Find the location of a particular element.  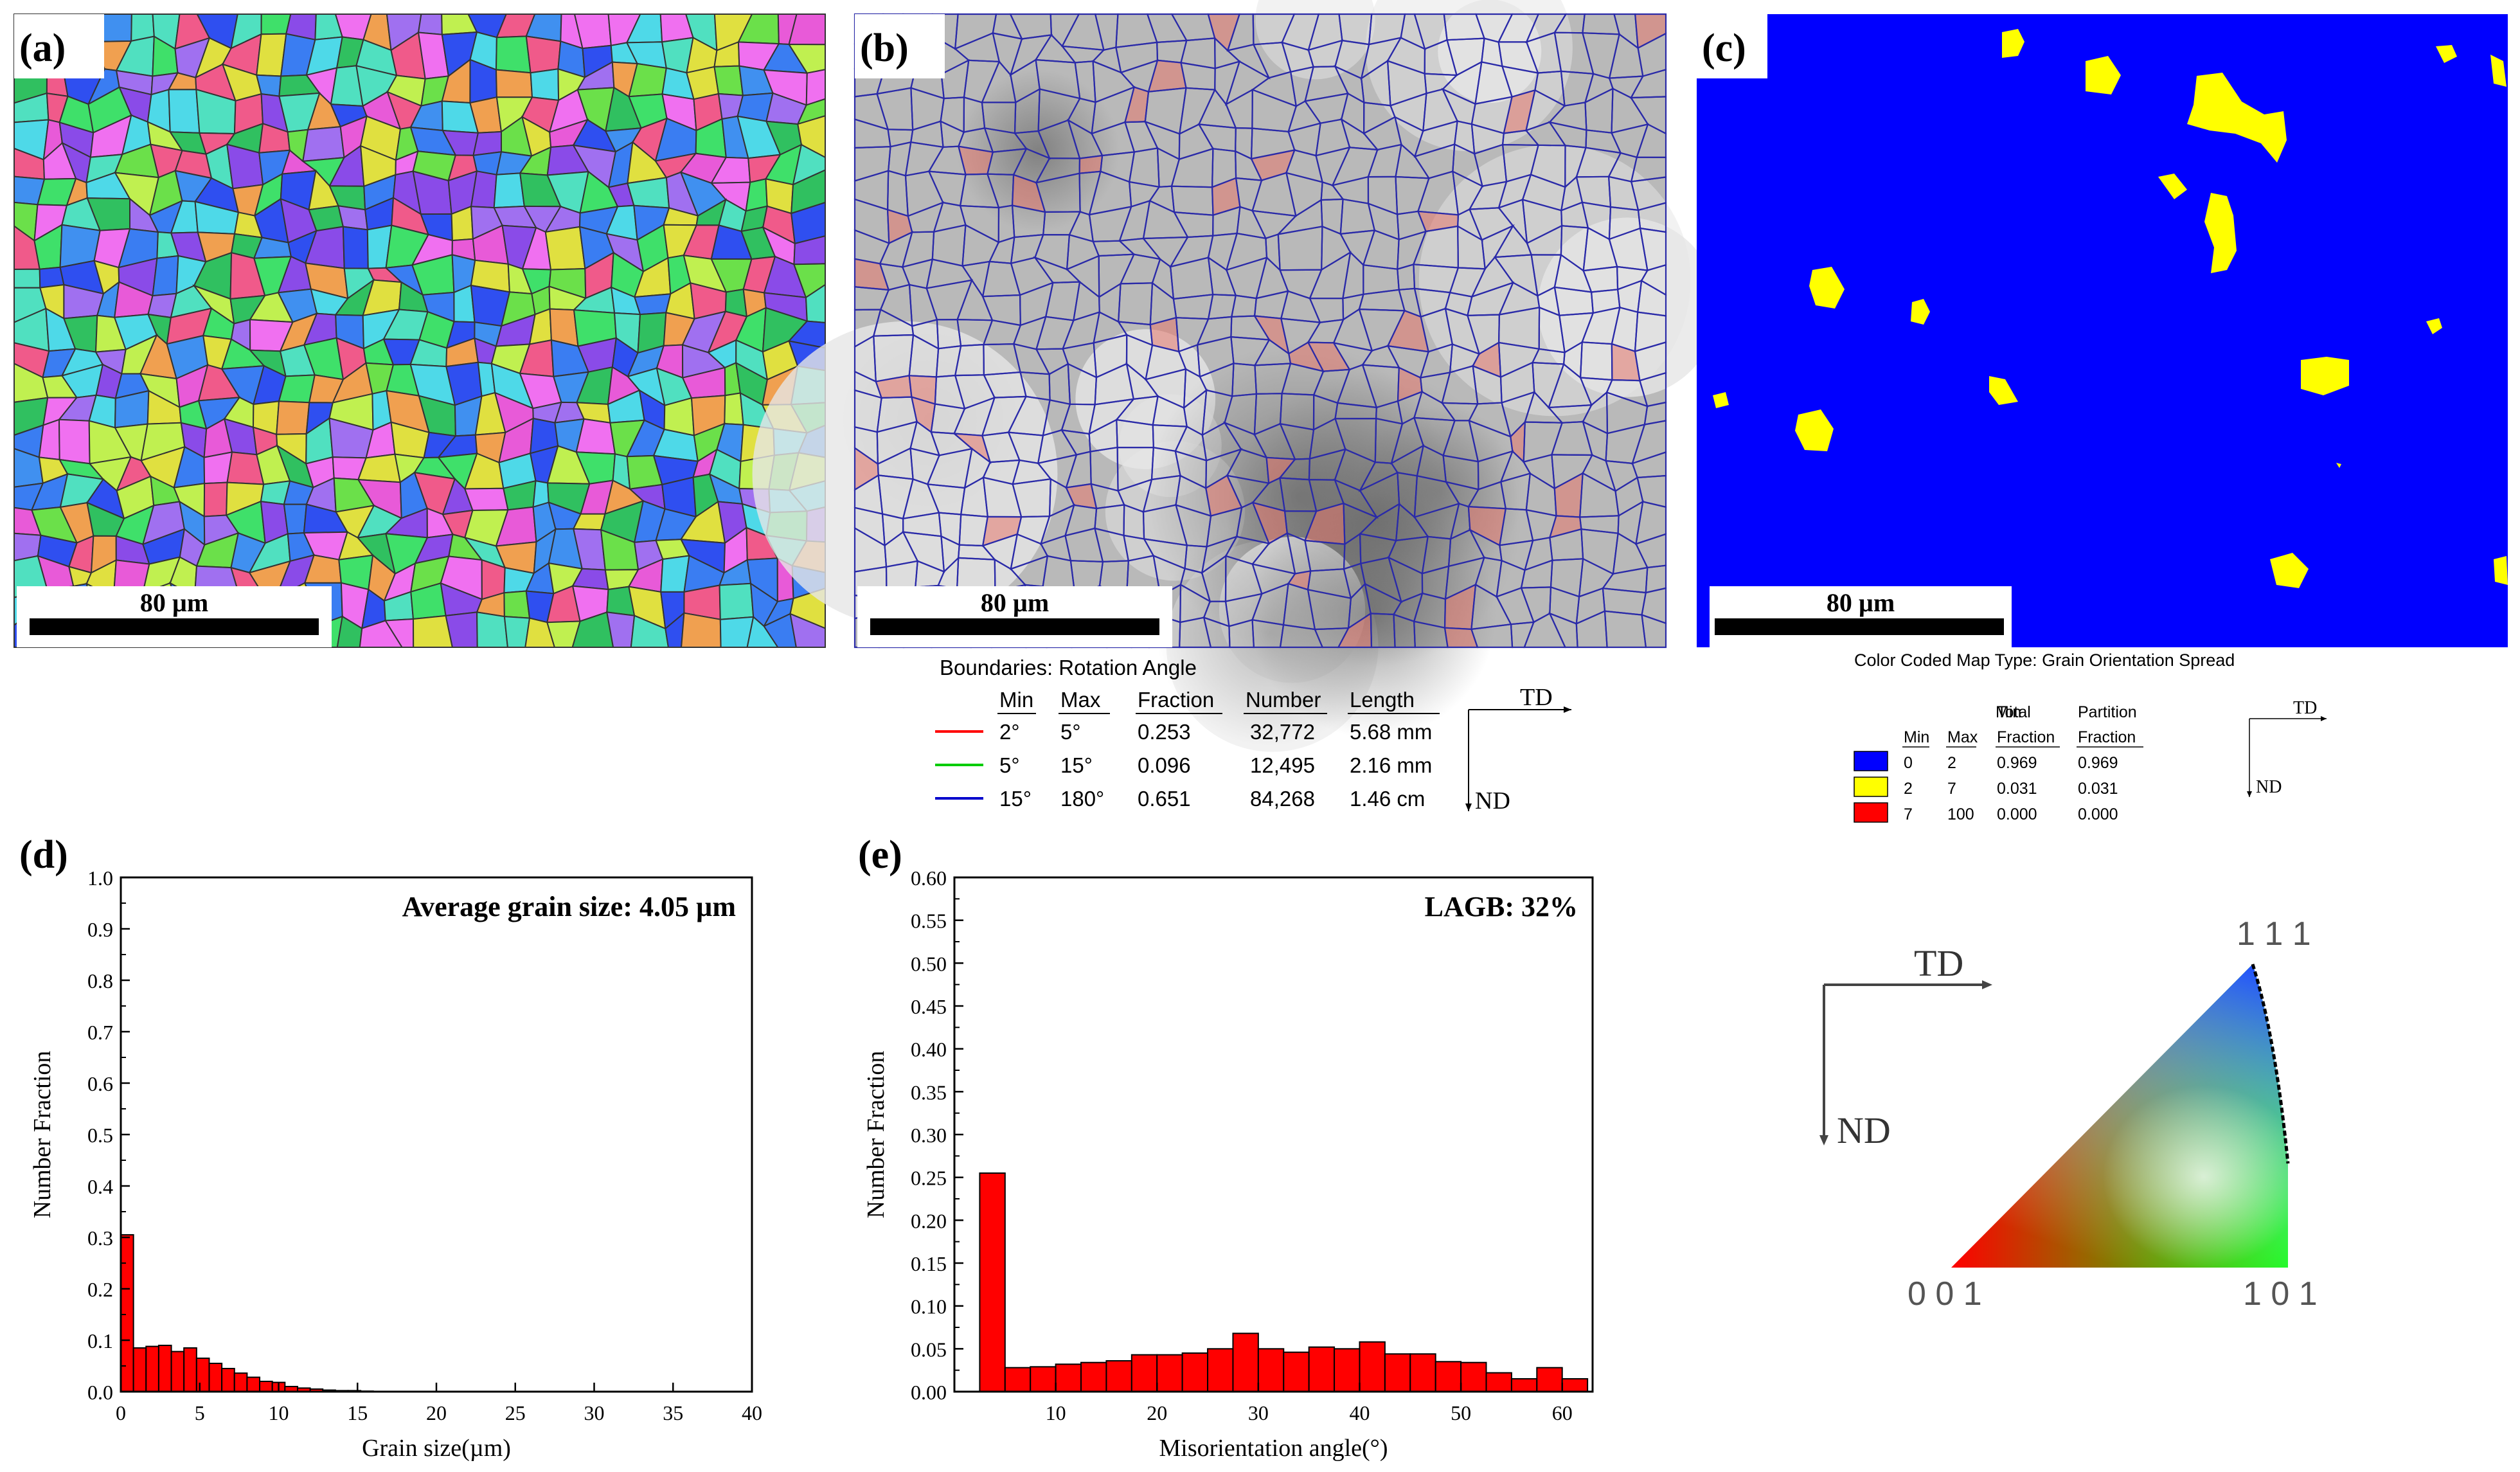

y-tick-label: 0.0 is located at coordinates (100, 1392).